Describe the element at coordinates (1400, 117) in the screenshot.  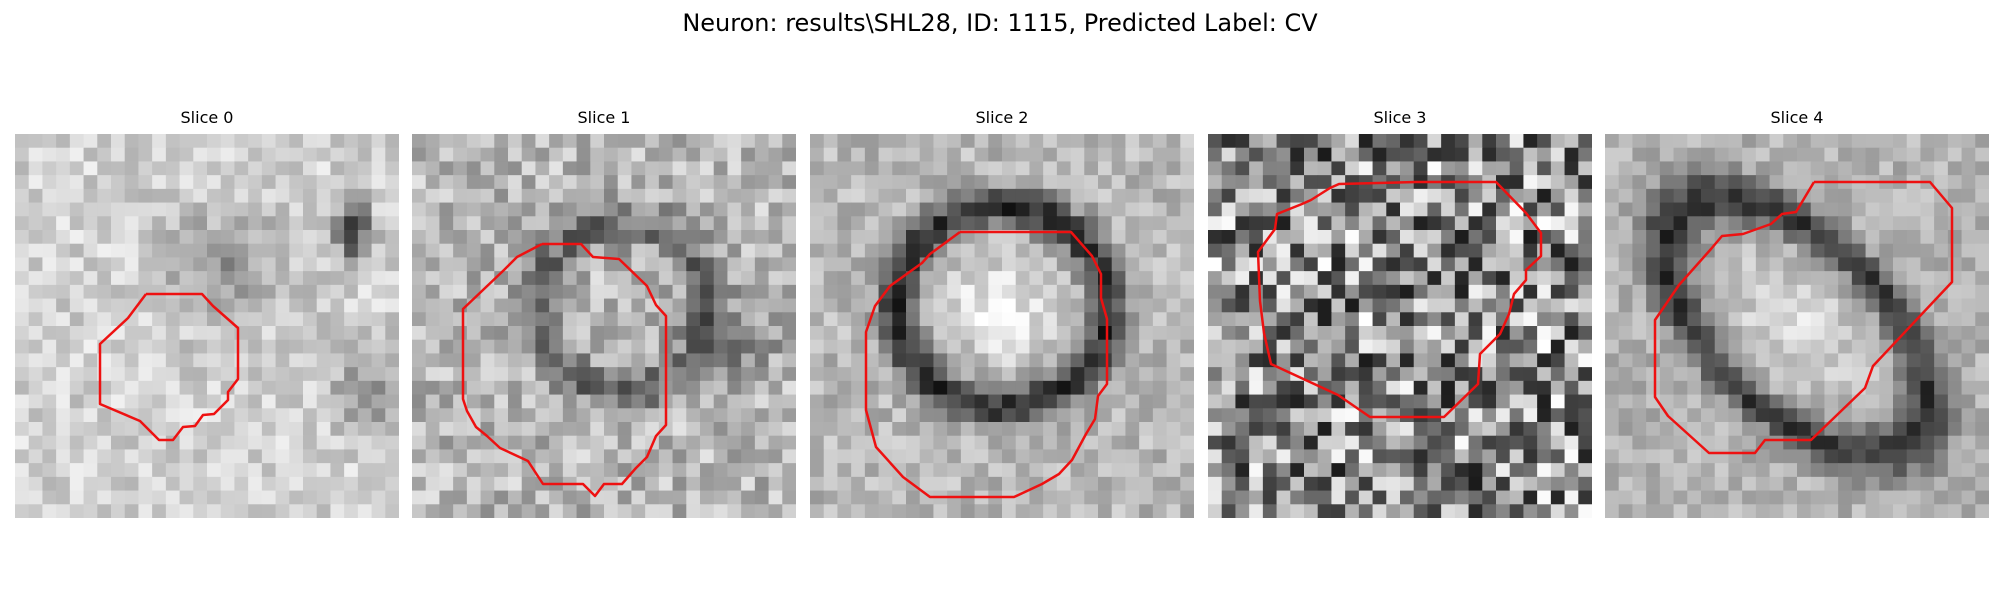
I see `slice-title: Slice 3` at that location.